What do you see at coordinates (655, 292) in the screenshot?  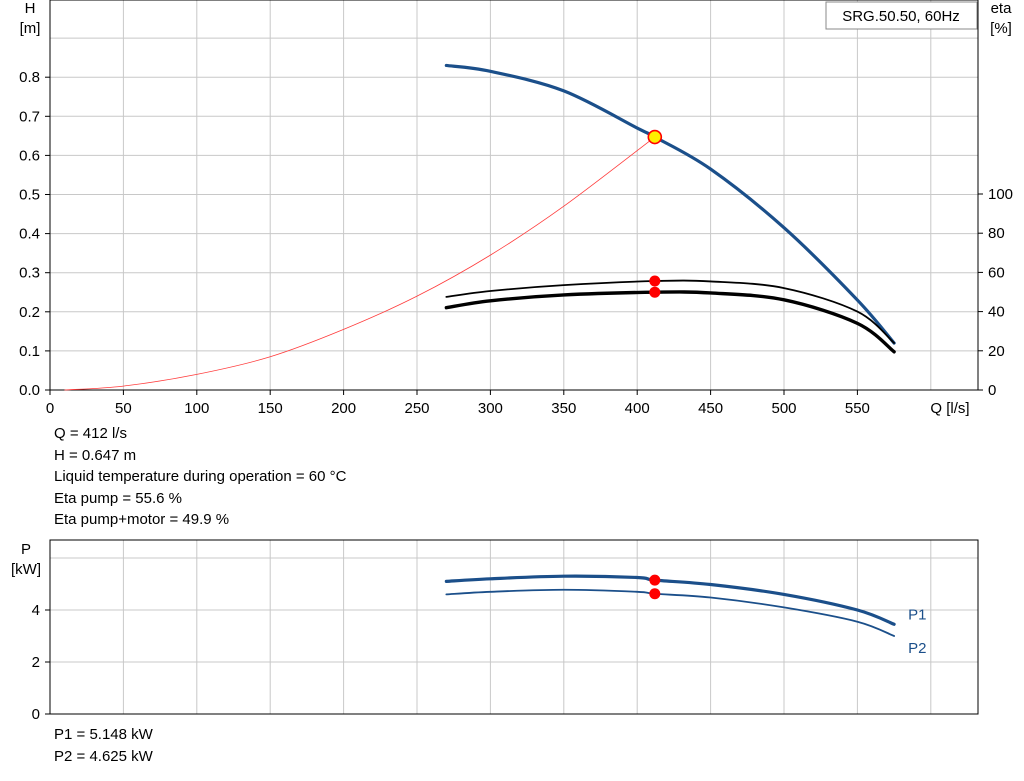 I see `eta-pump-motor-duty-marker` at bounding box center [655, 292].